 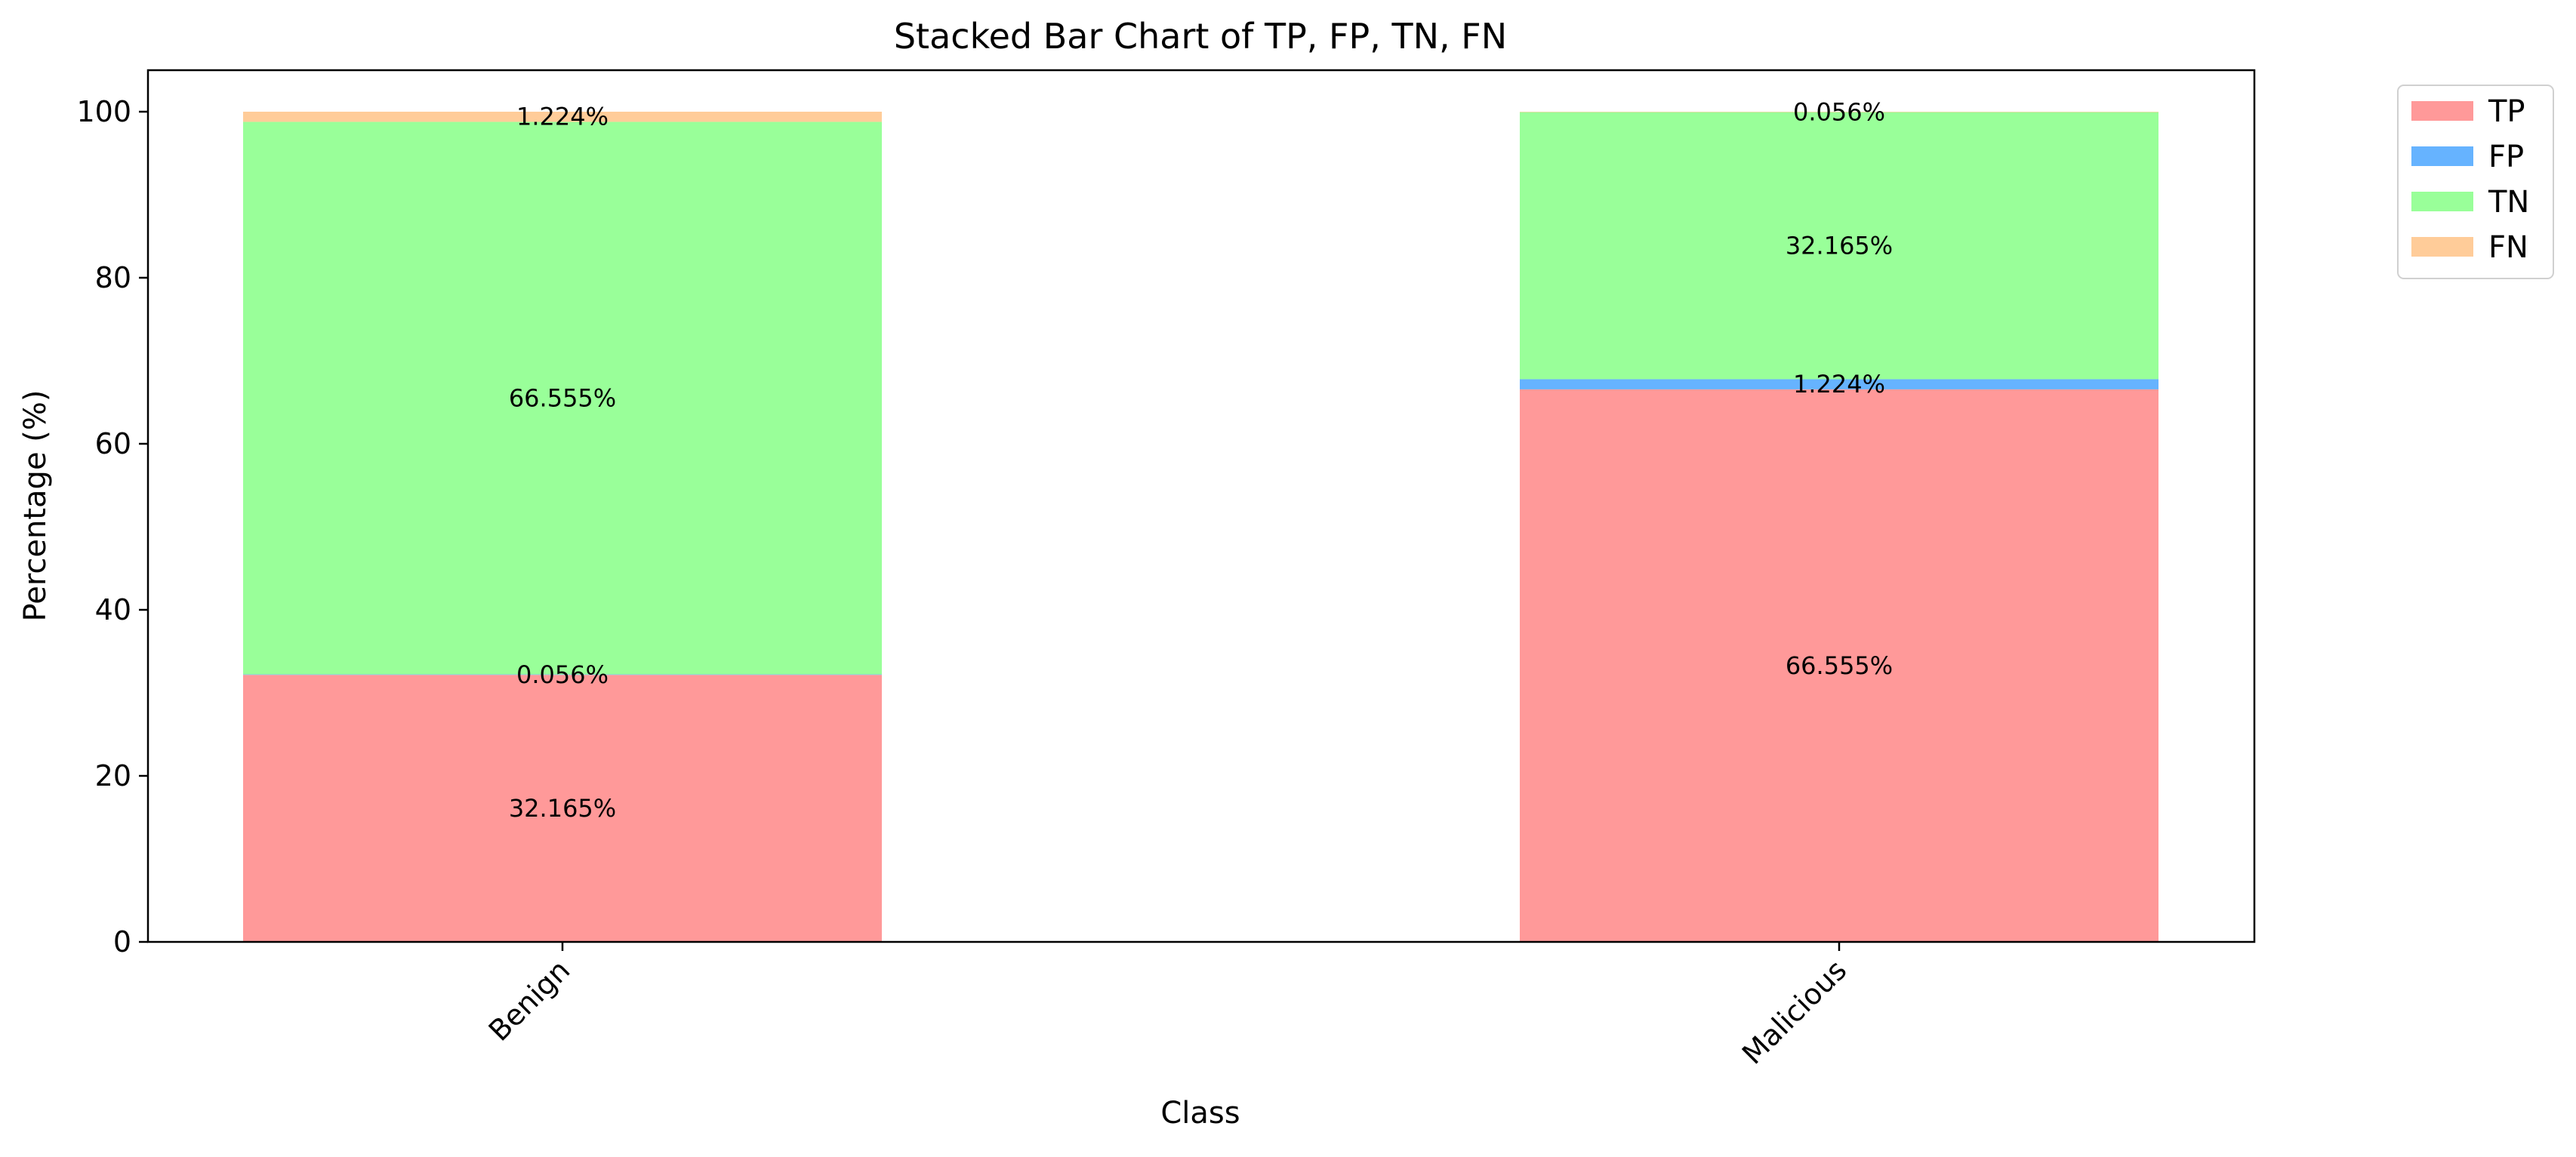 What do you see at coordinates (2506, 111) in the screenshot?
I see `legend-label-tp: TP` at bounding box center [2506, 111].